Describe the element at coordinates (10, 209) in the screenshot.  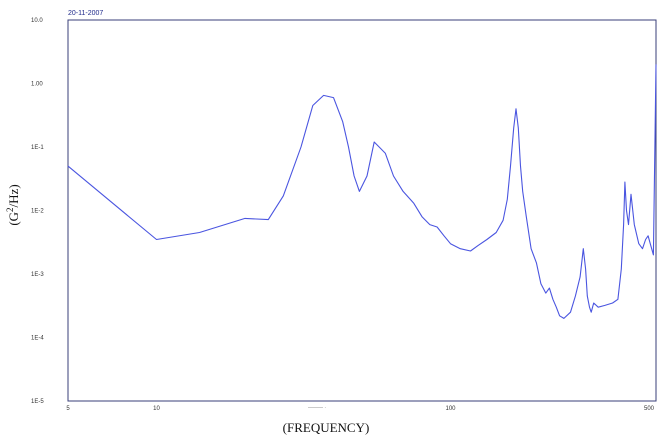
I see `y-axis-title-superscript: 2` at that location.